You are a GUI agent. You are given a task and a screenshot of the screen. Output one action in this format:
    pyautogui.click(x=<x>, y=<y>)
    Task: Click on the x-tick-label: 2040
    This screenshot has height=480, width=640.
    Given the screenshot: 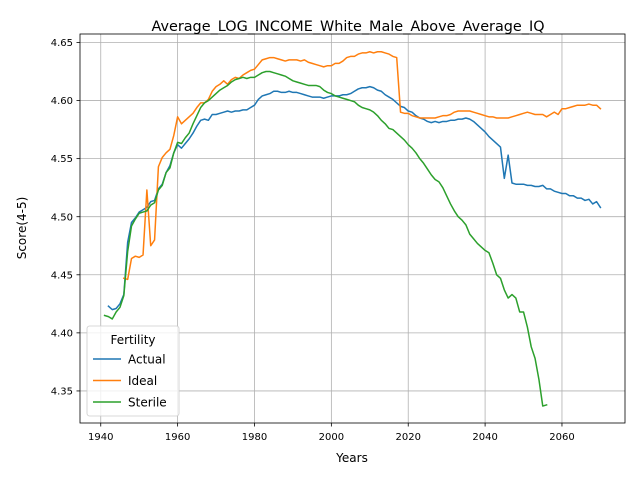 What is the action you would take?
    pyautogui.click(x=484, y=437)
    